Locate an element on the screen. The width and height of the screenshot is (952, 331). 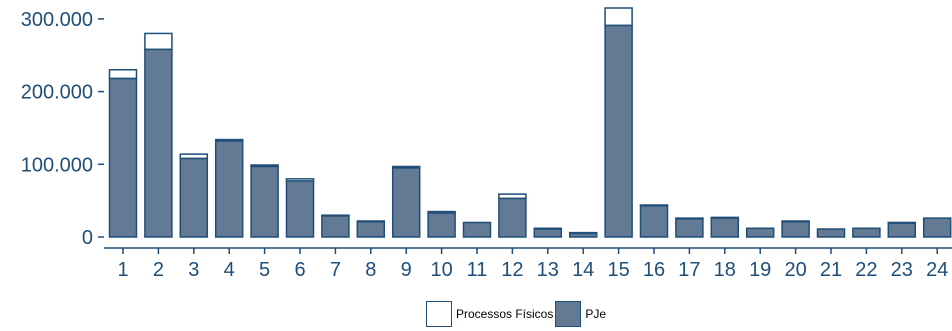
y-tick-label: 0 is located at coordinates (87, 238).